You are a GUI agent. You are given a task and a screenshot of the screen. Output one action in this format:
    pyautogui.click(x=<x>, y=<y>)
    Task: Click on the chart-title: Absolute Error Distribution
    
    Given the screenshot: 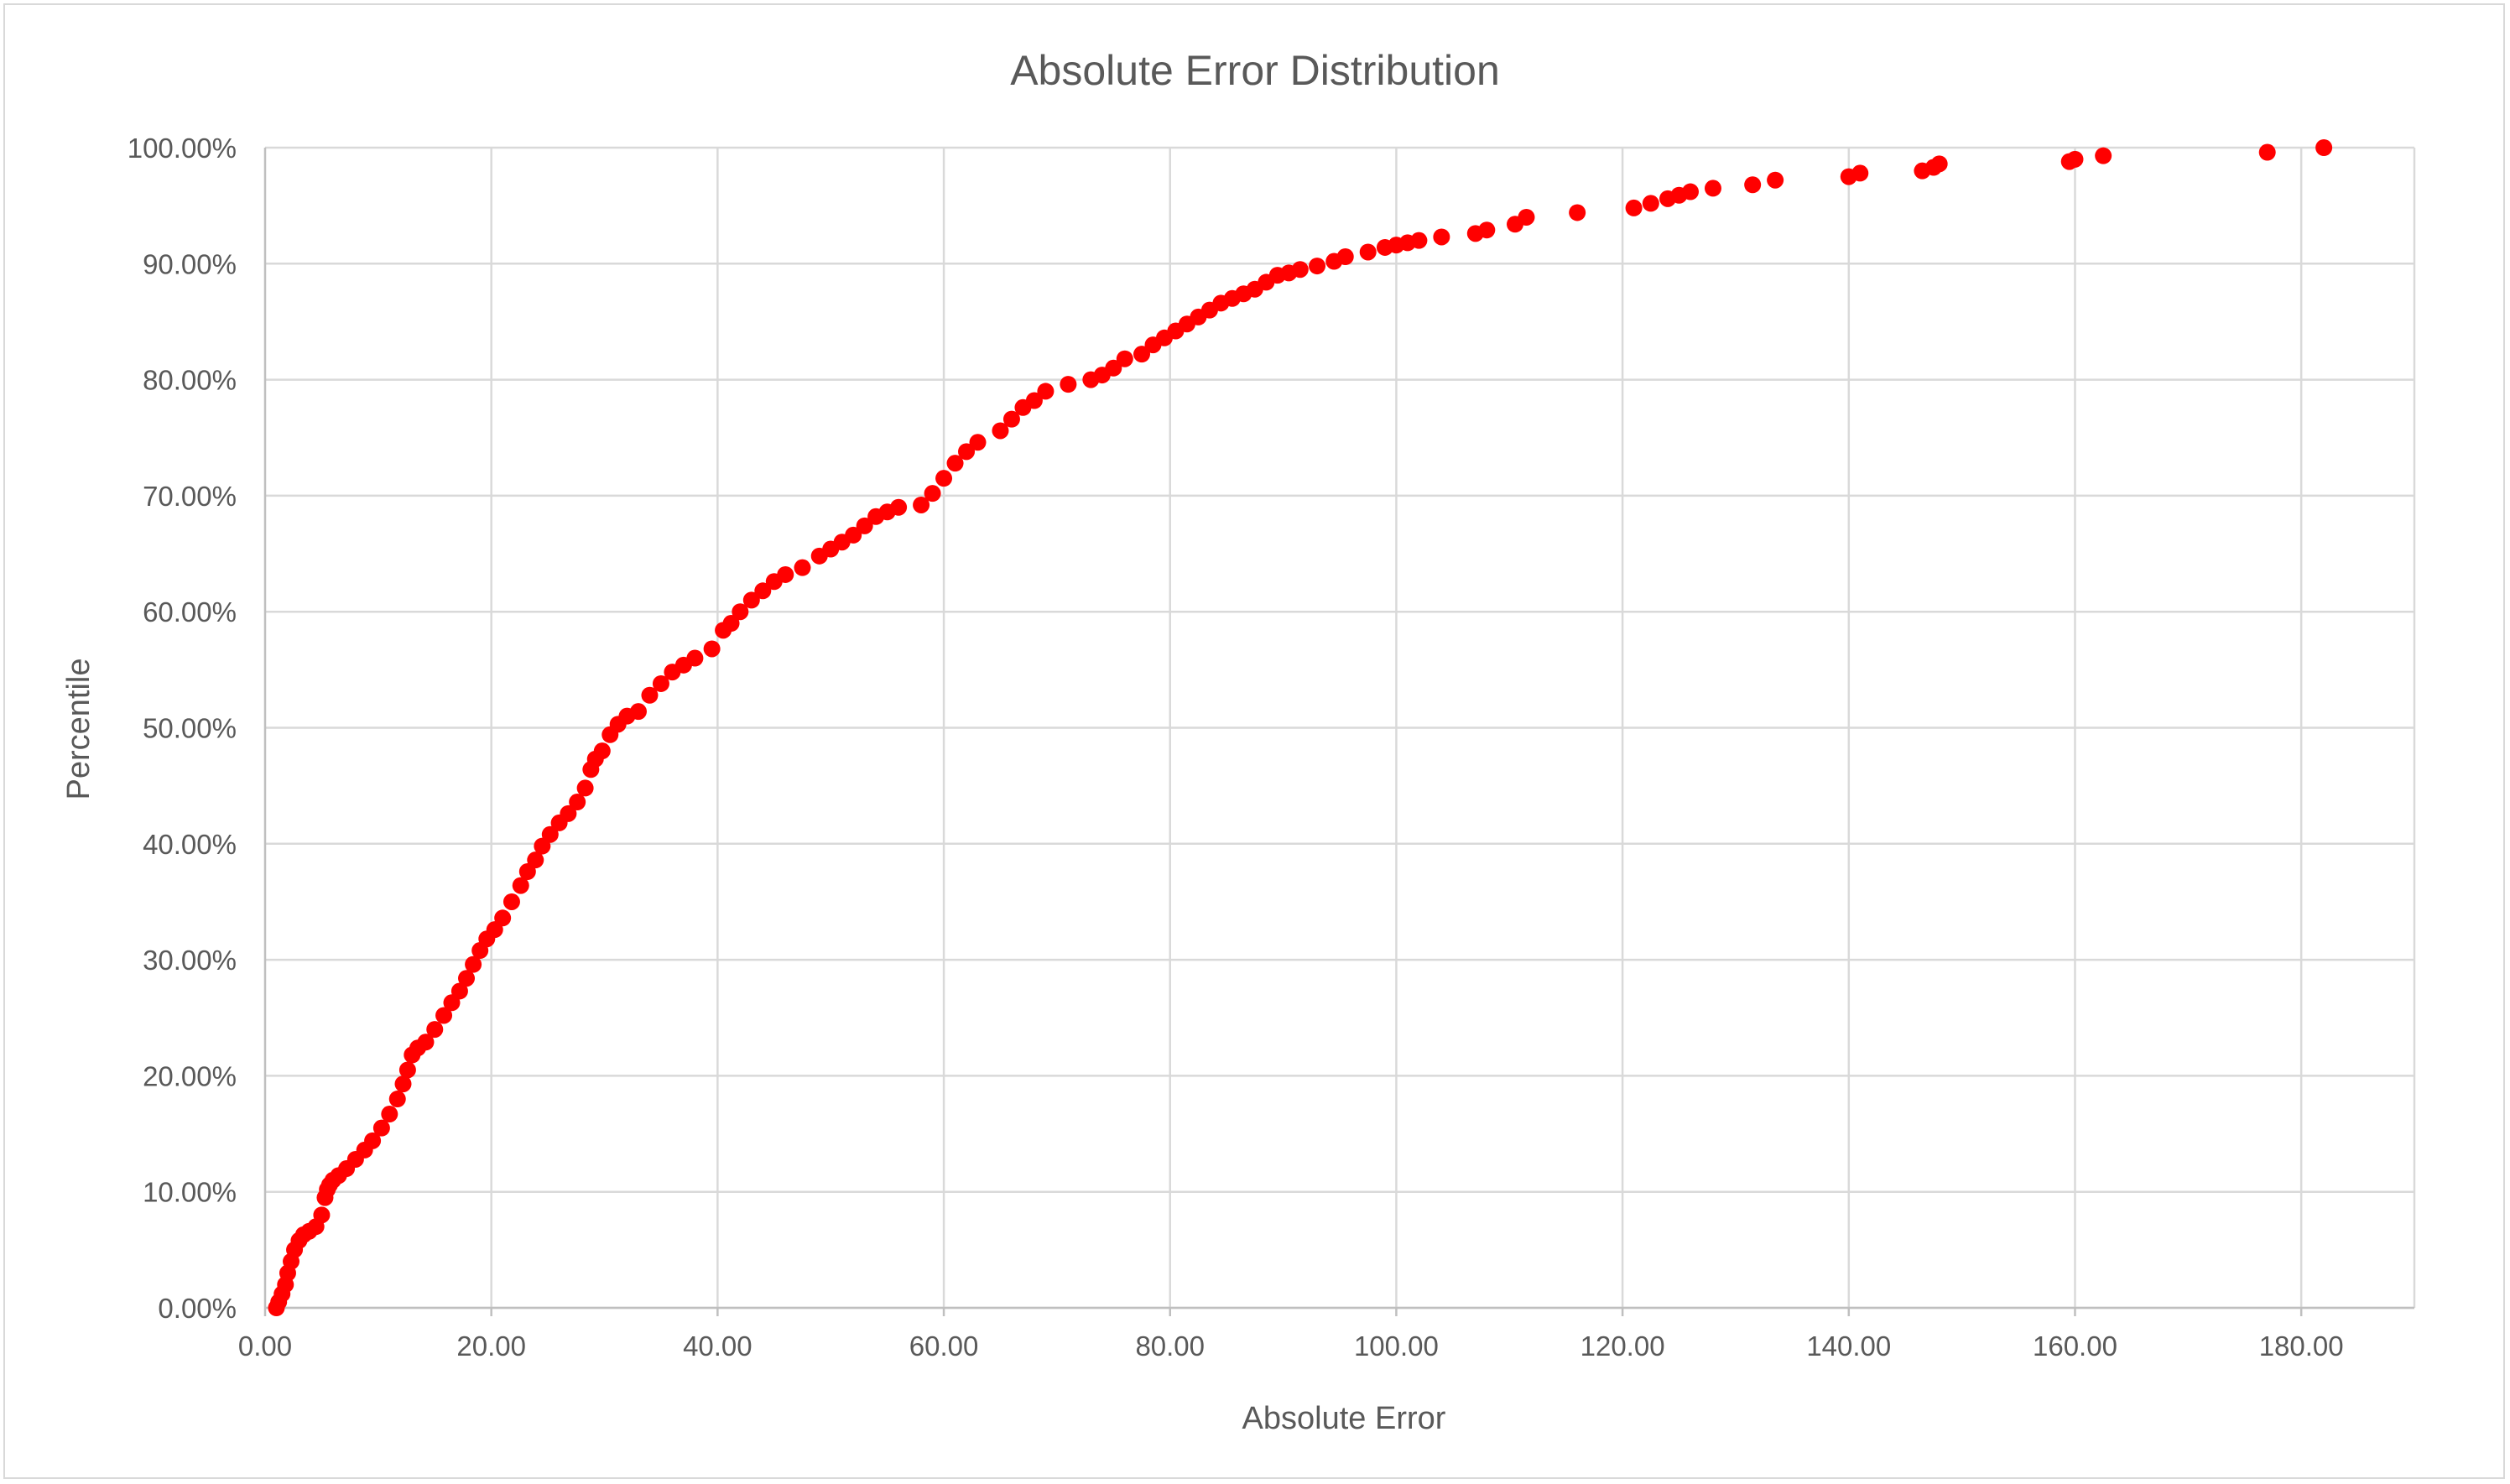 What is the action you would take?
    pyautogui.click(x=1255, y=70)
    